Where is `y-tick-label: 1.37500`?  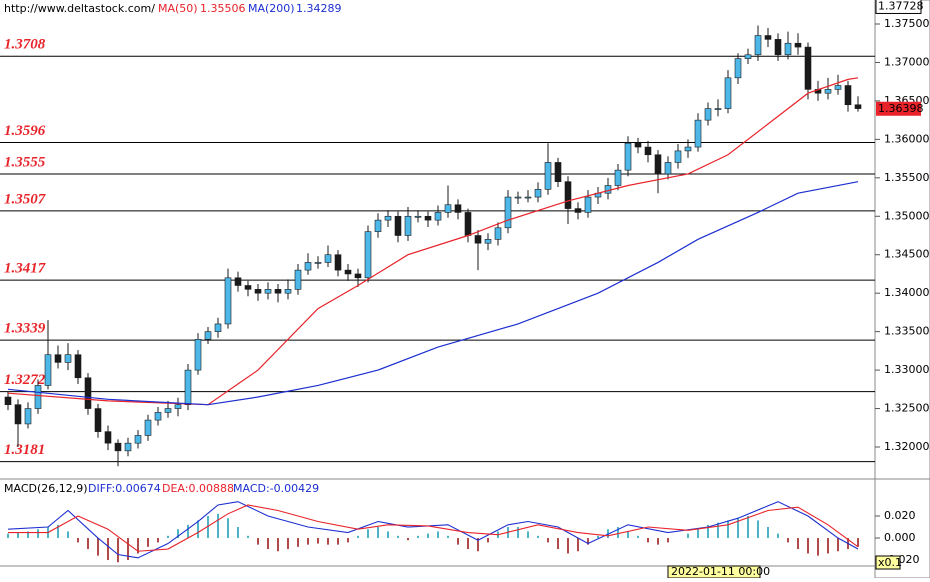 y-tick-label: 1.37500 is located at coordinates (907, 23).